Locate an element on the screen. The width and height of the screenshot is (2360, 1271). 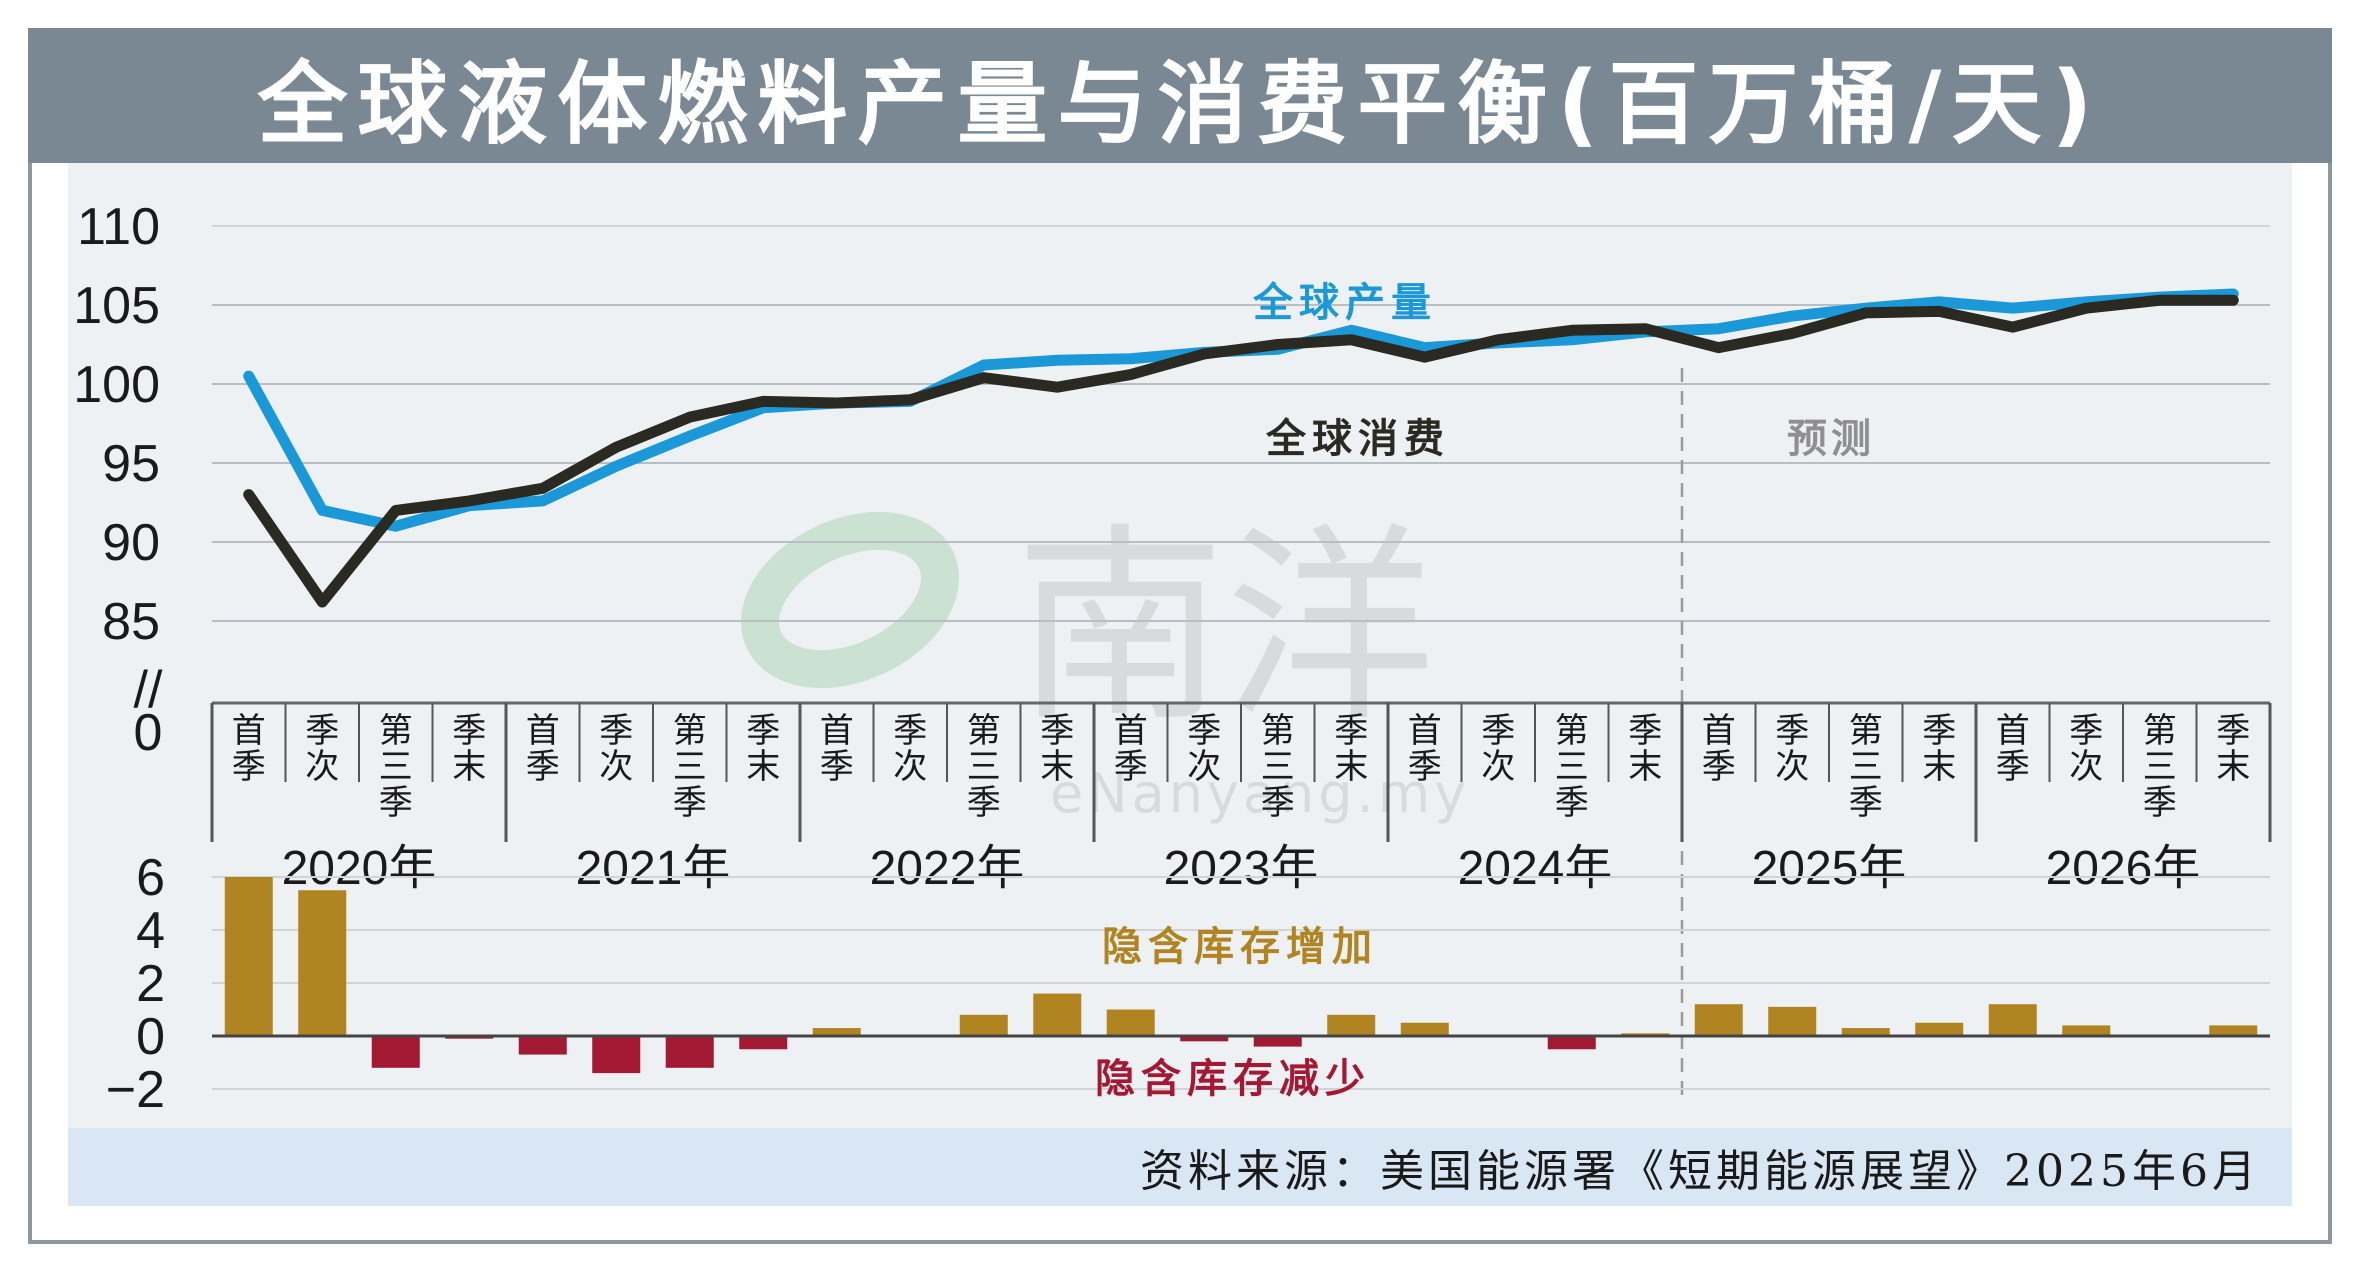
watermark-logo-text: 南洋 is located at coordinates (1225, 627).